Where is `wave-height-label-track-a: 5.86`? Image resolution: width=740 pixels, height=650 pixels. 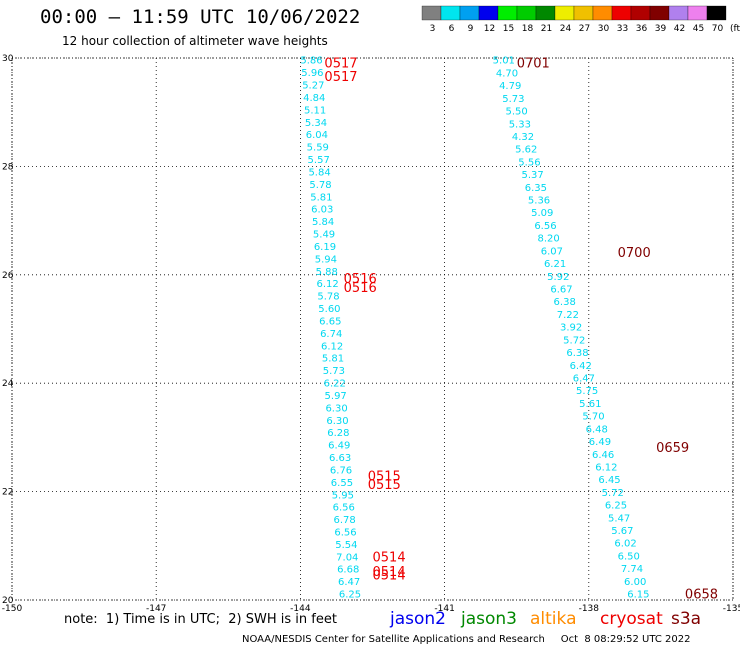
wave-height-label-track-a: 5.86 is located at coordinates (311, 61).